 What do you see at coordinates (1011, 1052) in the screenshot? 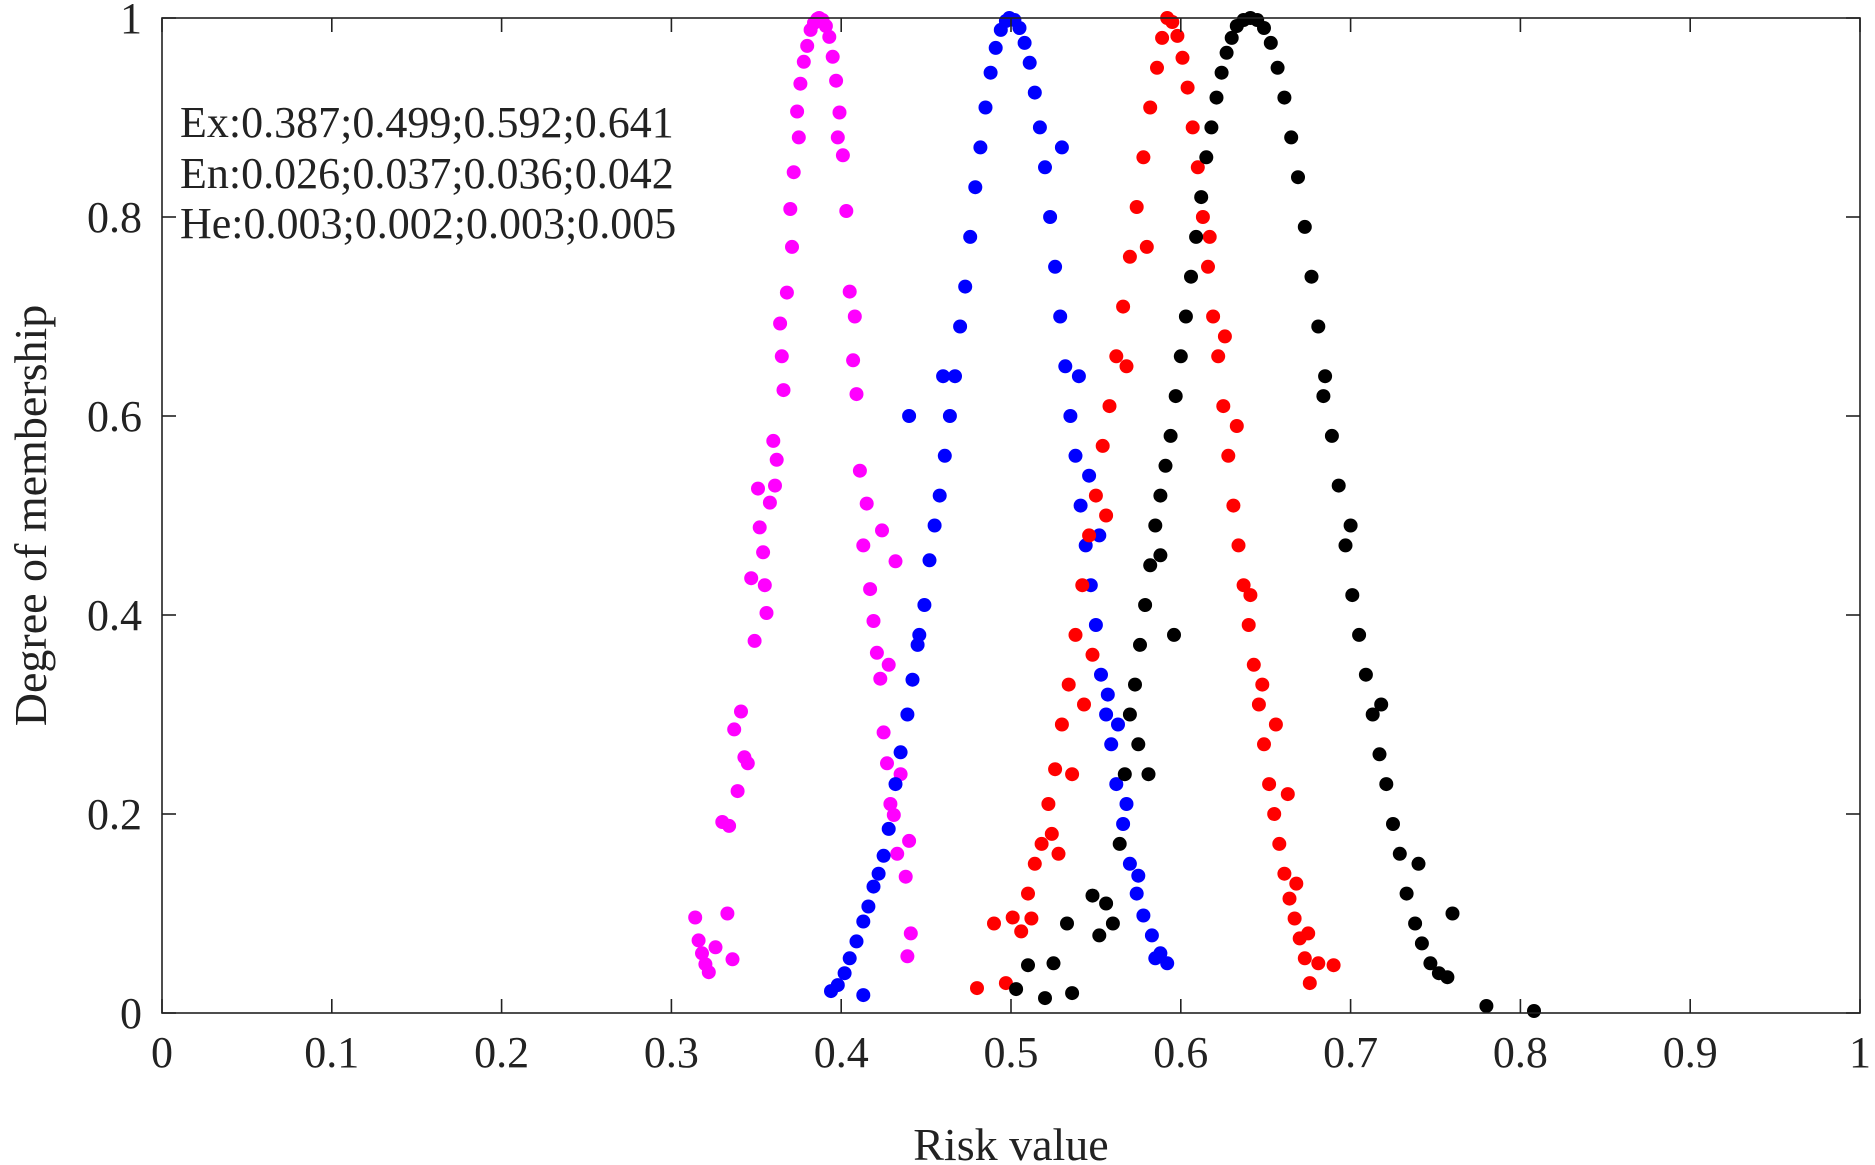
I see `x-tick-label: 0.5` at bounding box center [1011, 1052].